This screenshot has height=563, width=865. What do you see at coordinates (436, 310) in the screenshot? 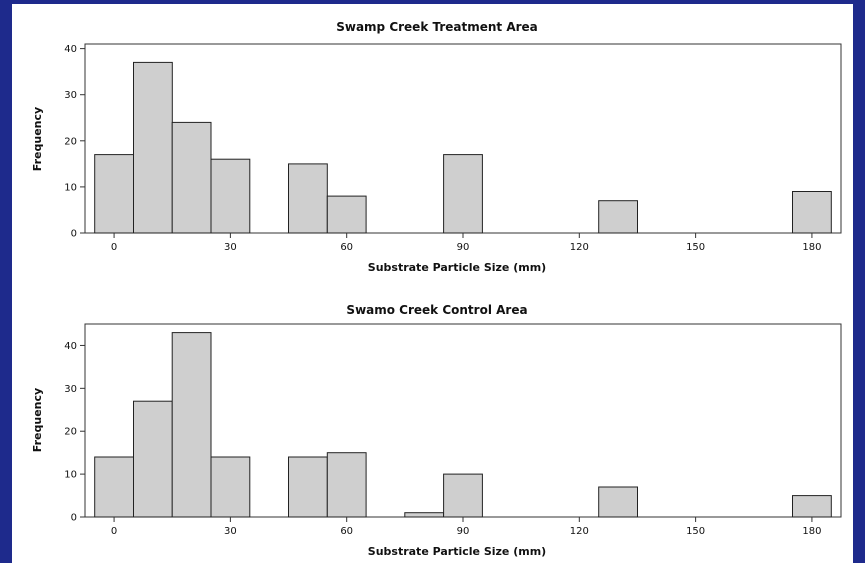
I see `chart-title: Swamo Creek Control Area` at bounding box center [436, 310].